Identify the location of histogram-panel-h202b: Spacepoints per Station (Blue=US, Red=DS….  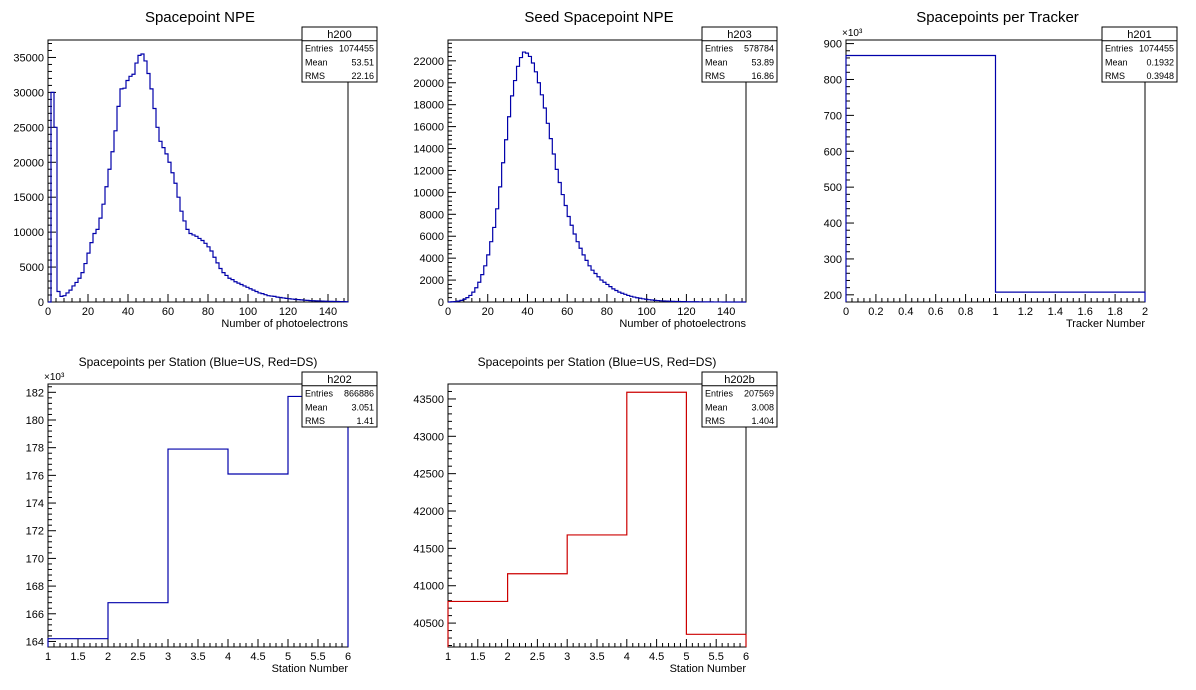
(595, 515).